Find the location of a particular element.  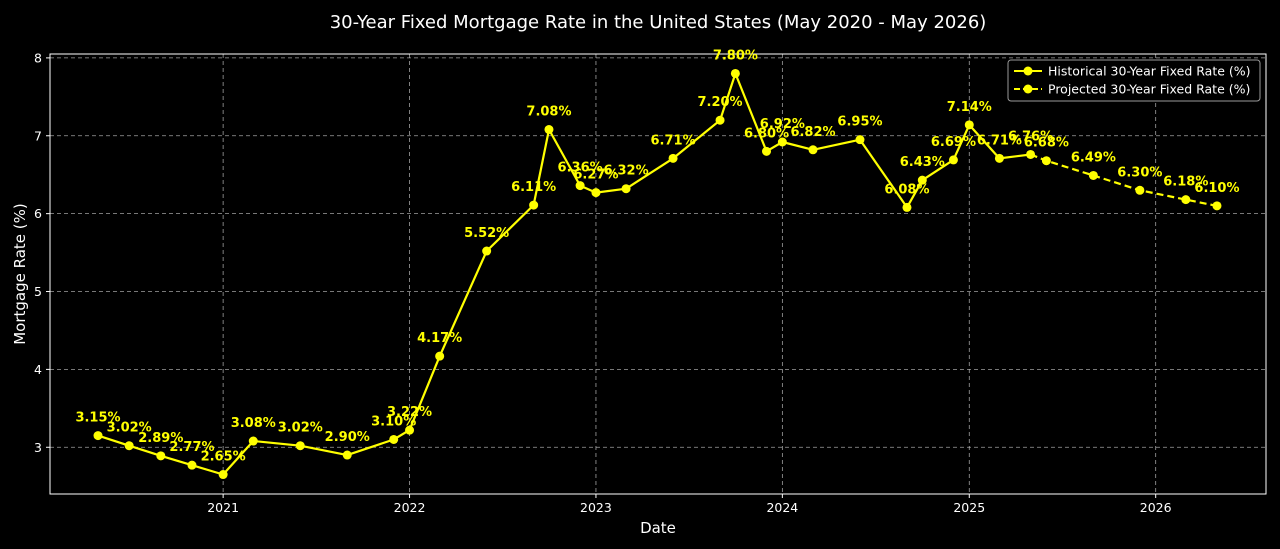

legend-historical-marker is located at coordinates (1028, 71).